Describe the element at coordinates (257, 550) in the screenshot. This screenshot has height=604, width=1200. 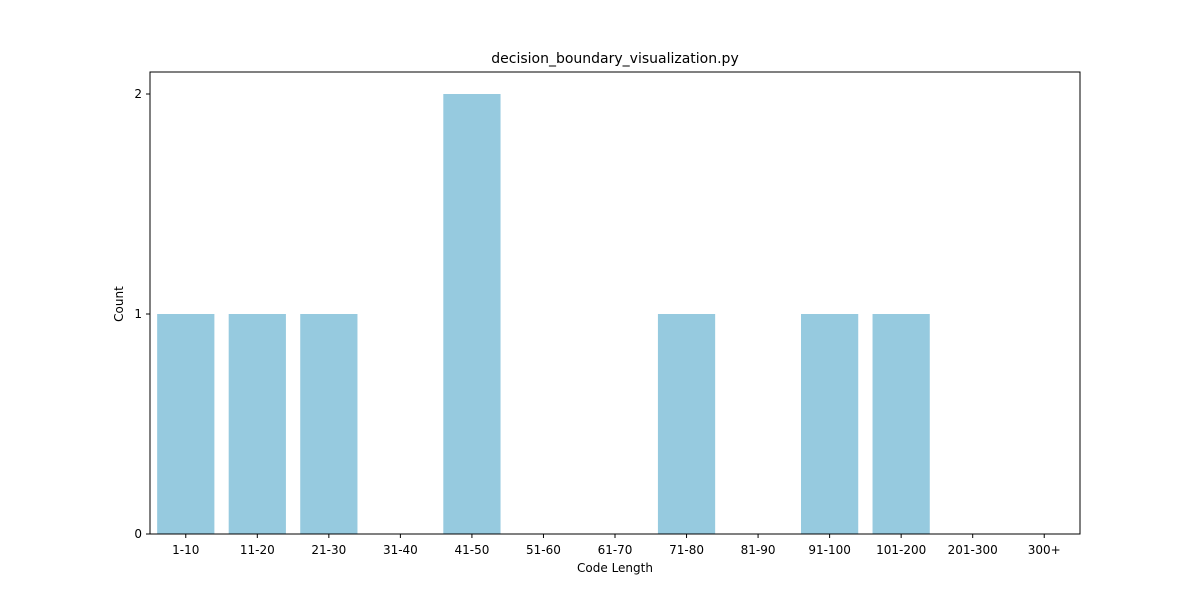
I see `x-tick-label: 11-20` at that location.